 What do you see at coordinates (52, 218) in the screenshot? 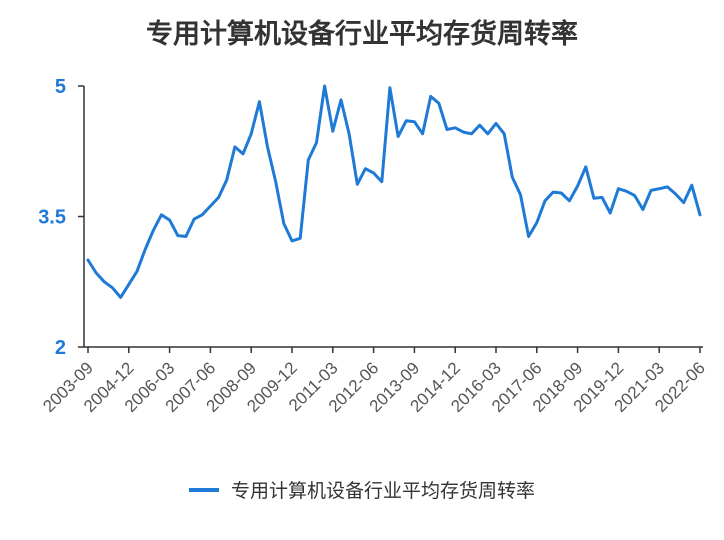
I see `y-tick-label: 3.5` at bounding box center [52, 218].